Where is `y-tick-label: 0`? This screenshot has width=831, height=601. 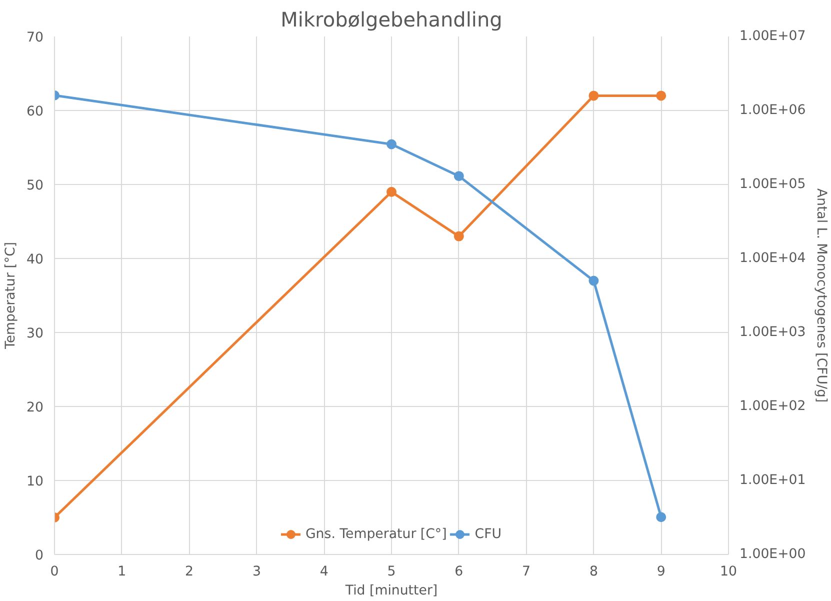 y-tick-label: 0 is located at coordinates (39, 556).